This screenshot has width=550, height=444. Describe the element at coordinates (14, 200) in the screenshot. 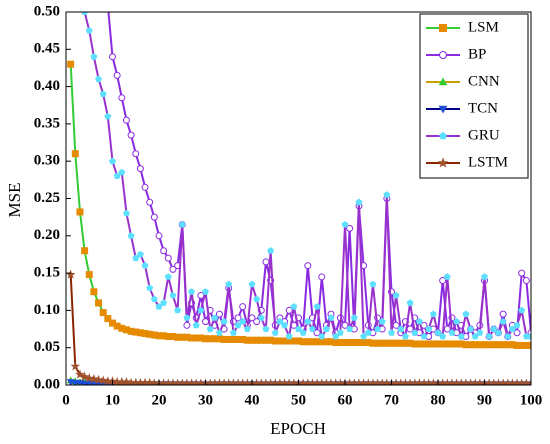

I see `y-axis-title: MSE` at that location.